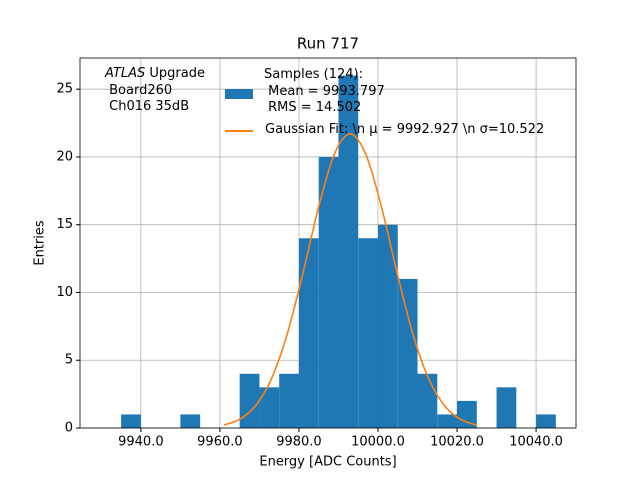 This screenshot has width=640, height=480. What do you see at coordinates (220, 442) in the screenshot?
I see `x-tick-label: 9960.0` at bounding box center [220, 442].